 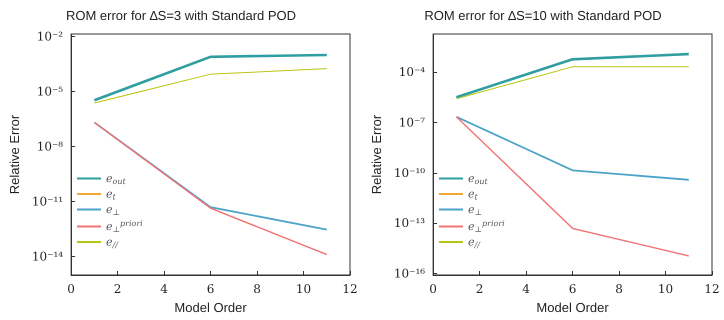 I want to click on y-tick-label: 10⁻⁵, so click(x=50, y=91).